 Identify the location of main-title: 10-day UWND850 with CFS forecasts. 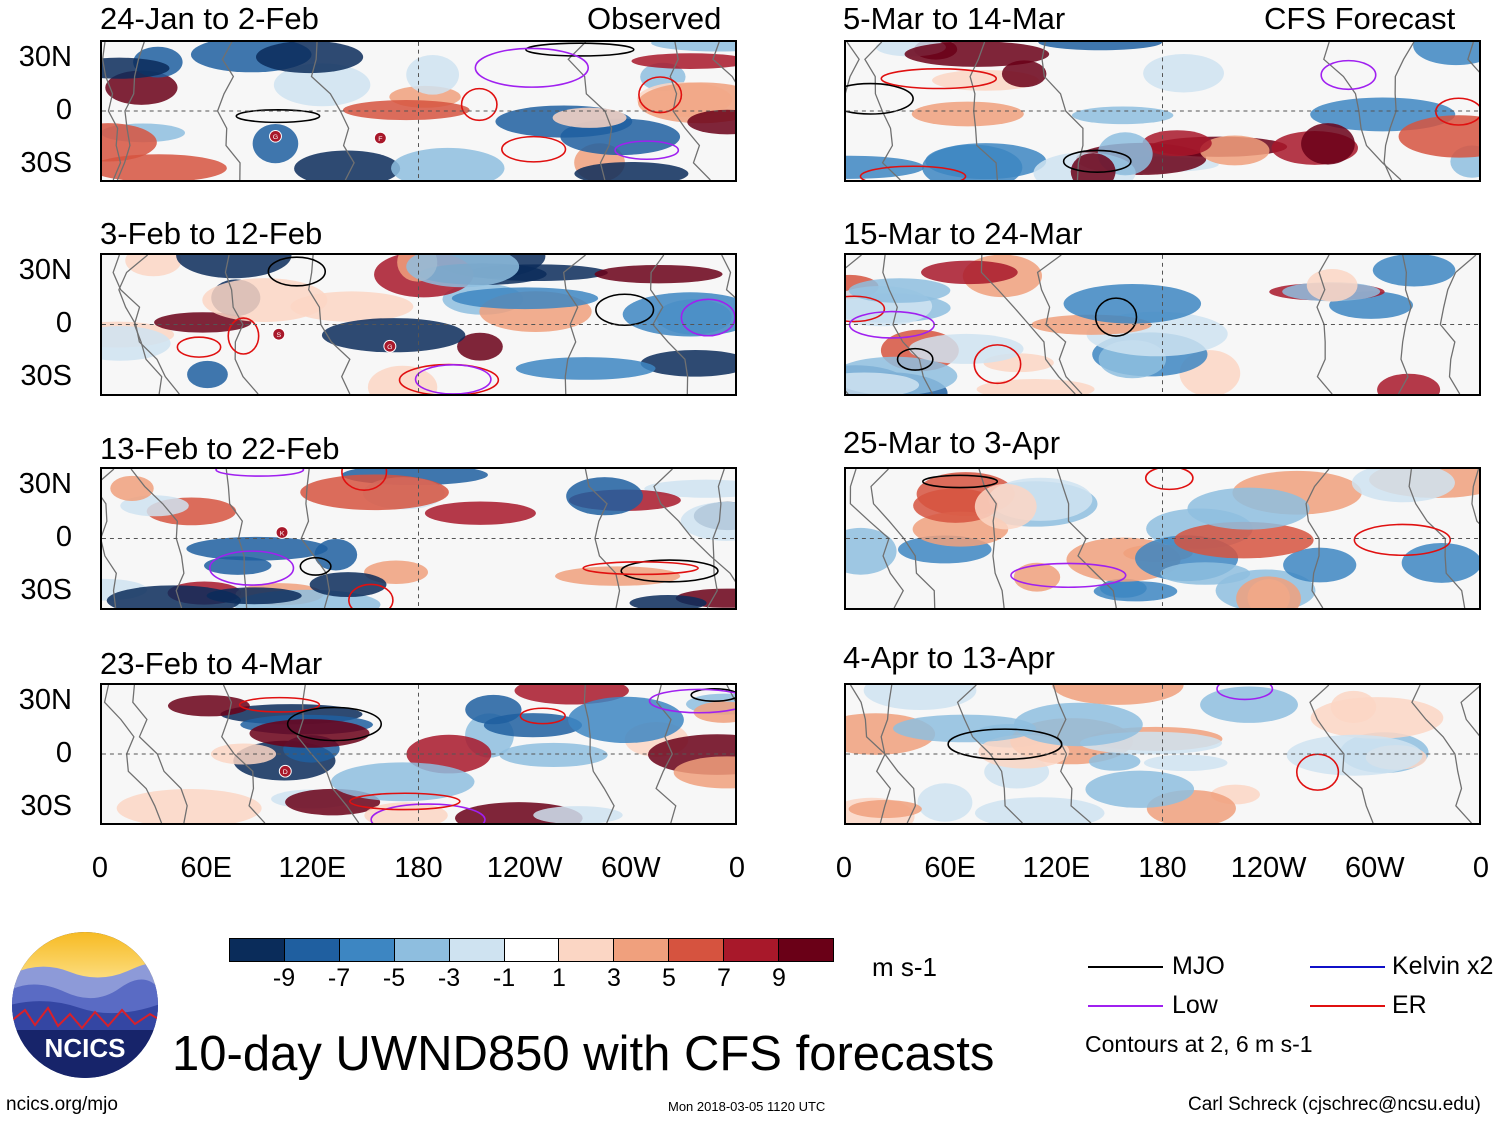
(583, 1054).